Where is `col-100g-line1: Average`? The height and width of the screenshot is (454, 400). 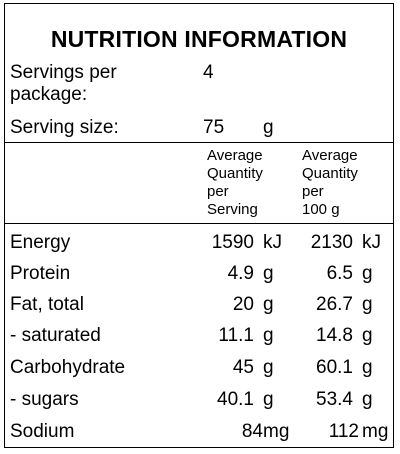
col-100g-line1: Average is located at coordinates (330, 155).